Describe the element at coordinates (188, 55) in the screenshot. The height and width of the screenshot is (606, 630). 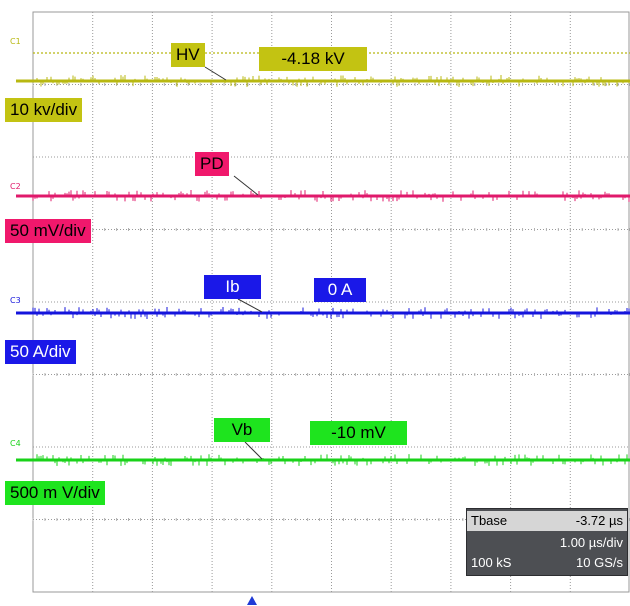
I see `hv-series-label: HV` at that location.